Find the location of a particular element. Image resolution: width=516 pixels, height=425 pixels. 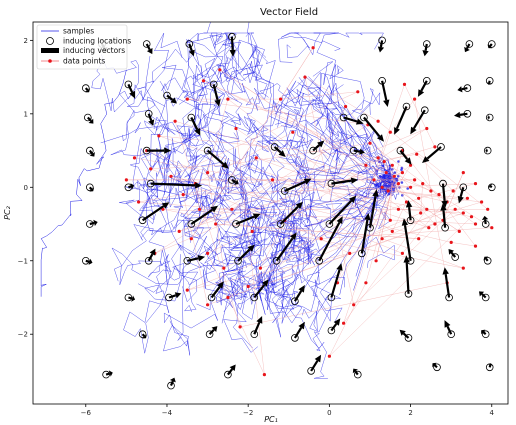

x-tick-label: −4 is located at coordinates (167, 413).